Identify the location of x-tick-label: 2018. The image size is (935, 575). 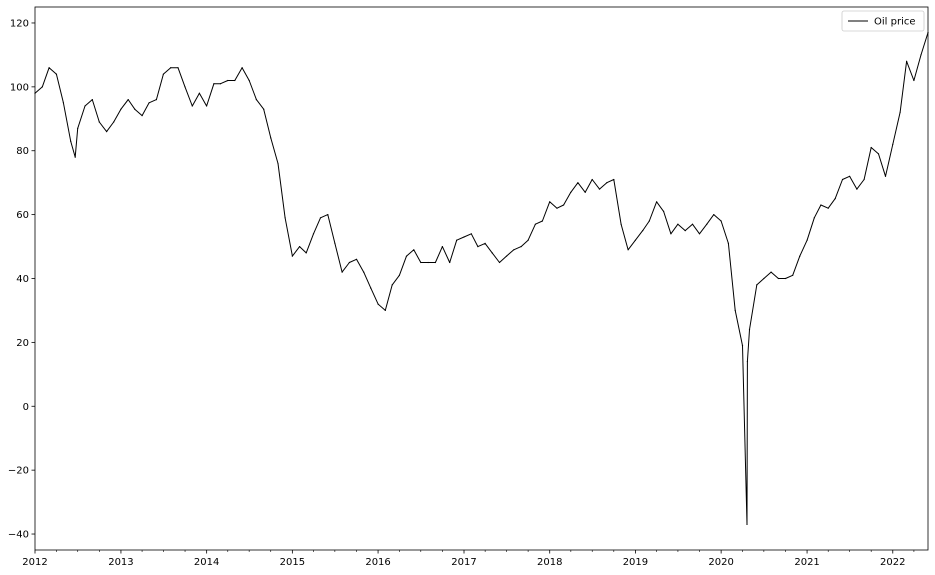
(549, 562).